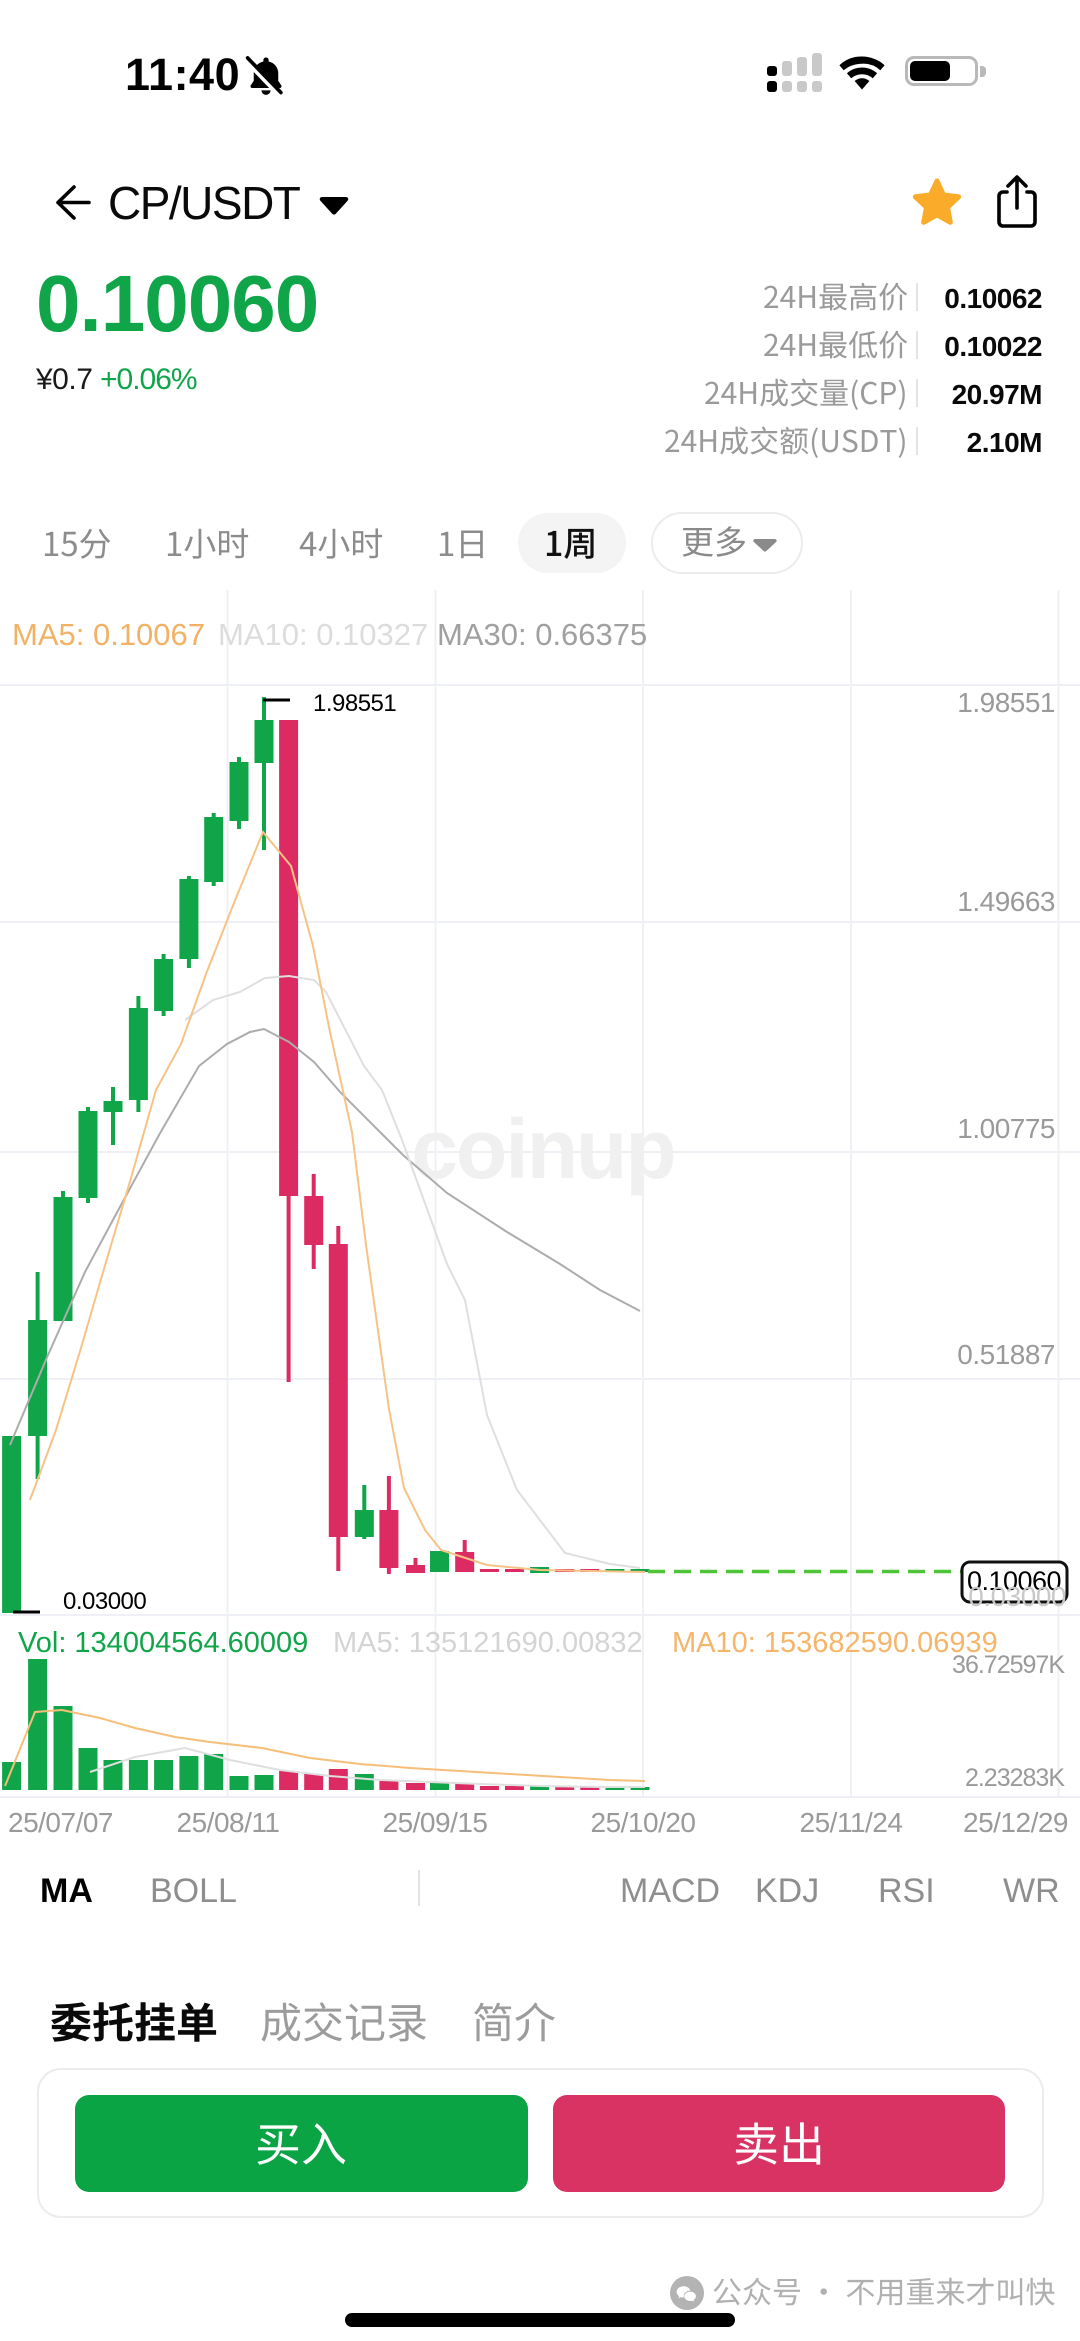  What do you see at coordinates (851, 1822) in the screenshot?
I see `svg-text: 25/11/24` at bounding box center [851, 1822].